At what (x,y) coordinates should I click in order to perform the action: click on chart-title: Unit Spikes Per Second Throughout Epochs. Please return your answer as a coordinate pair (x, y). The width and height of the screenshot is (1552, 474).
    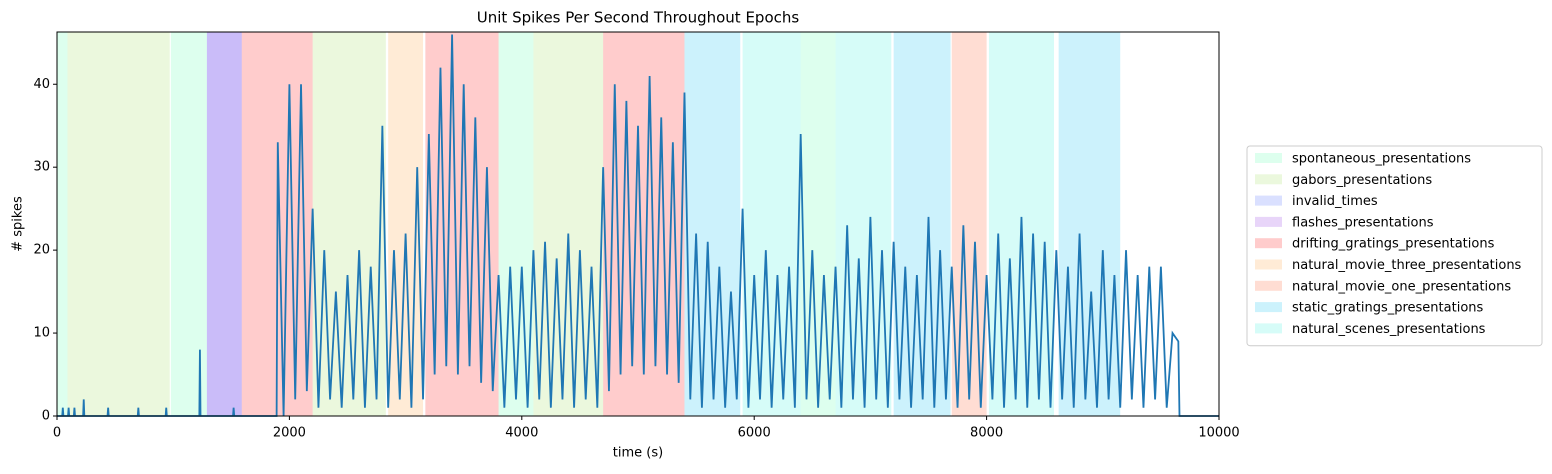
    Looking at the image, I should click on (638, 18).